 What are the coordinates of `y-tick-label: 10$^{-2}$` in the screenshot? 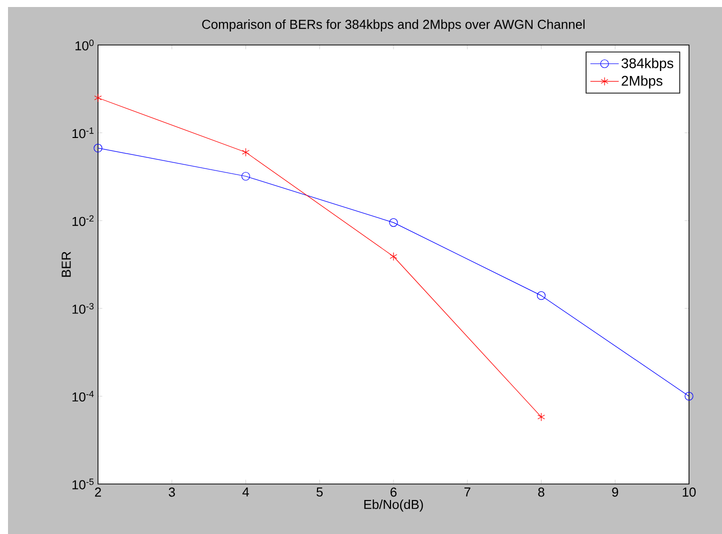 It's located at (83, 220).